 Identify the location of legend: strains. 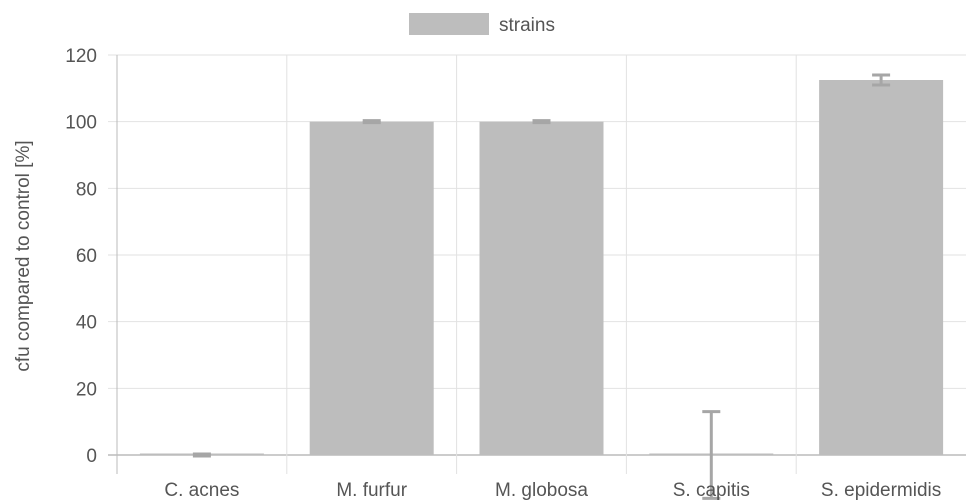
(482, 24).